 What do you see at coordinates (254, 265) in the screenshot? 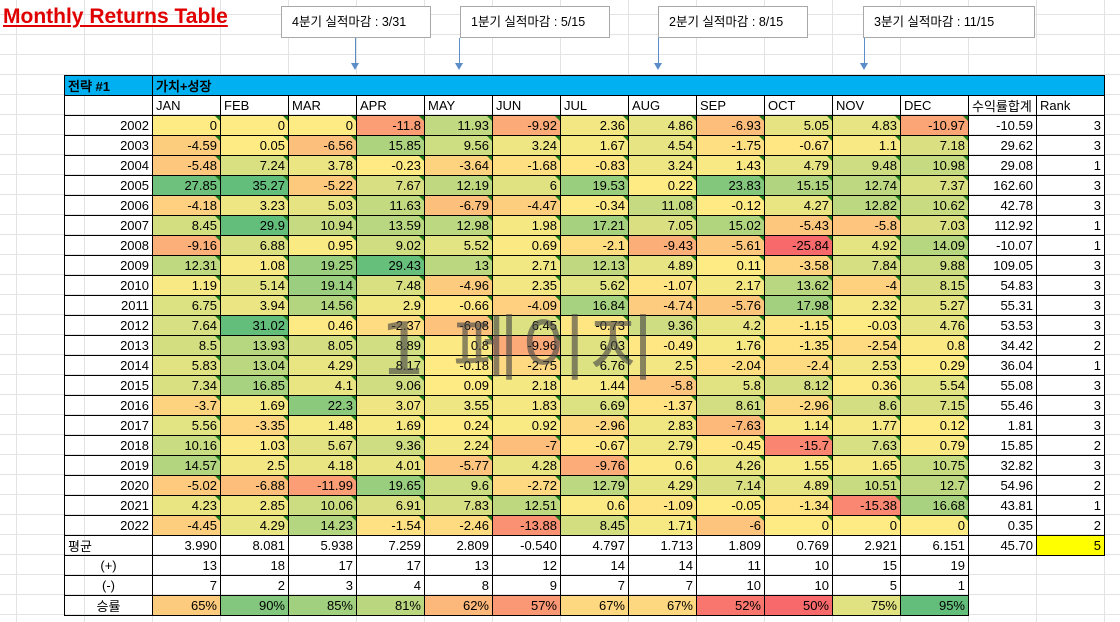
I see `return-cell: 1.08` at bounding box center [254, 265].